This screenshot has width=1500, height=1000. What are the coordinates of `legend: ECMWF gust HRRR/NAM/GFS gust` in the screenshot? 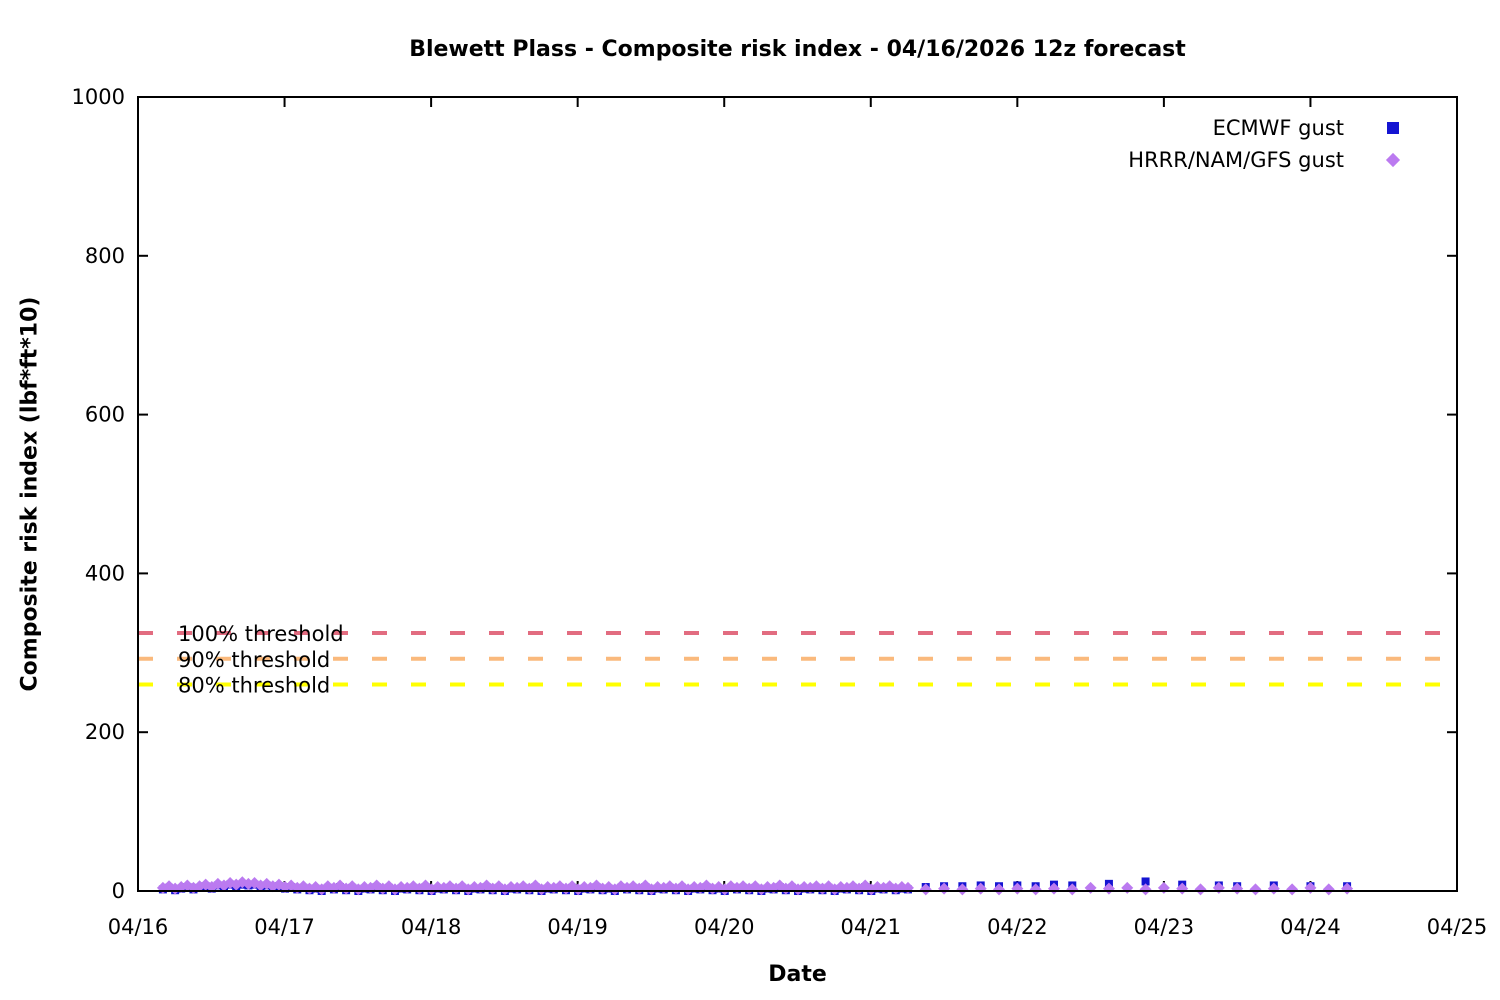 It's located at (1264, 144).